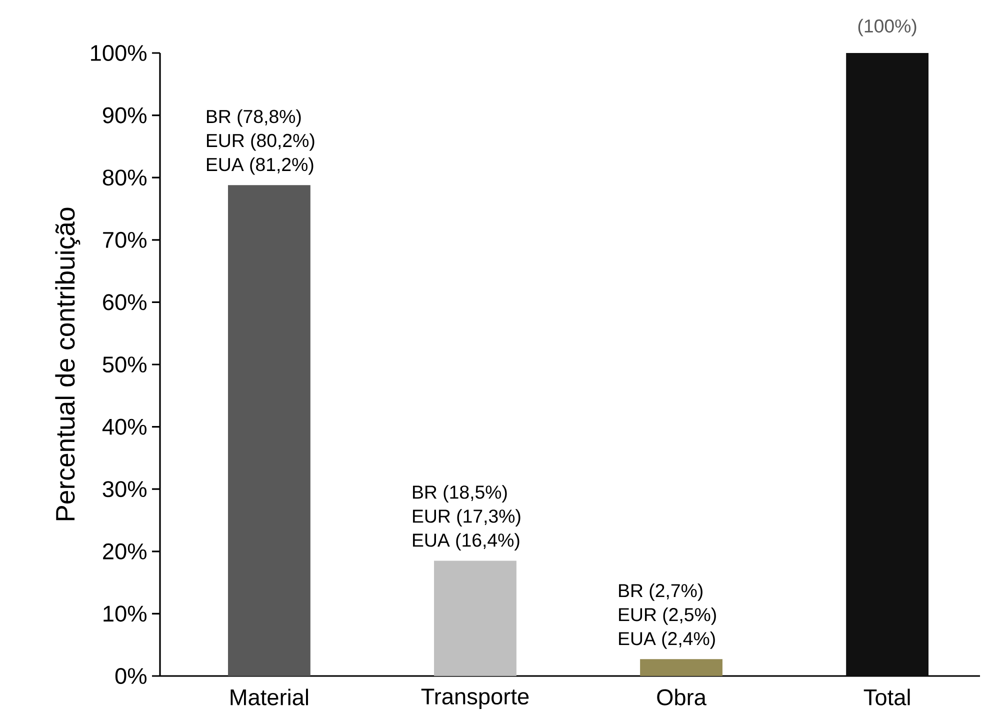 The width and height of the screenshot is (989, 722). I want to click on x-tick-label: Obra, so click(681, 697).